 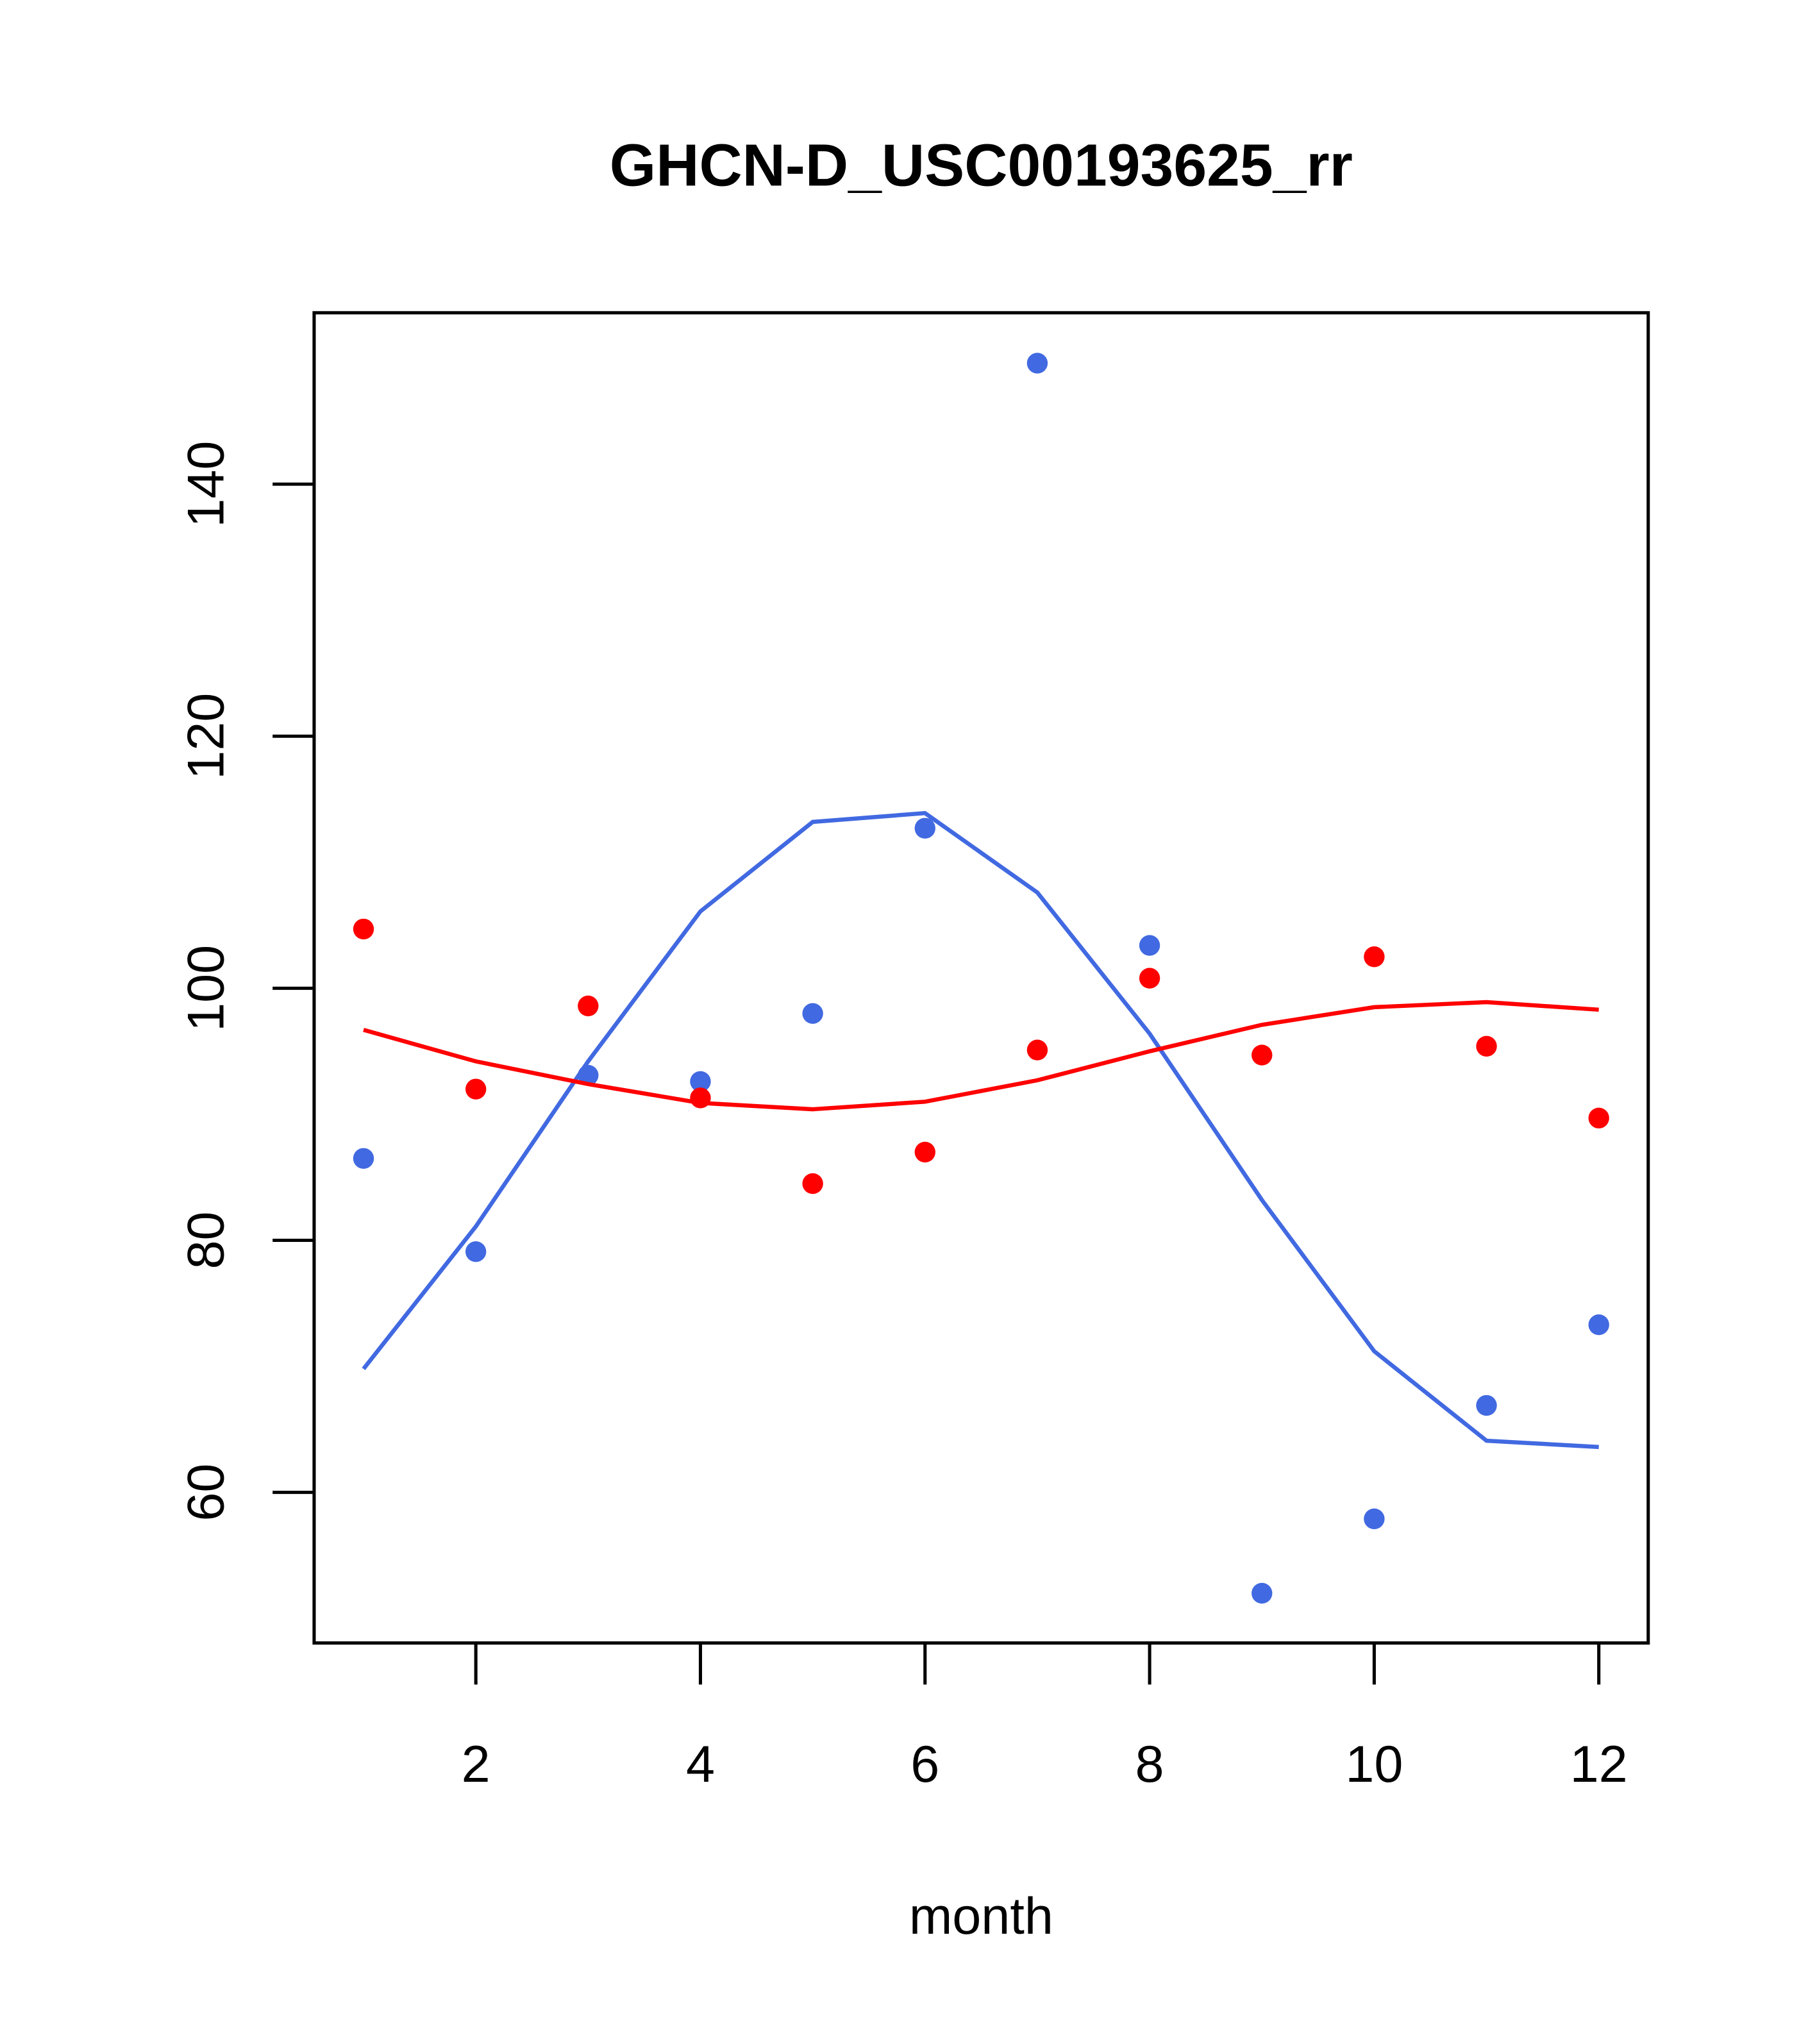 What do you see at coordinates (981, 1056) in the screenshot?
I see `red-line-series` at bounding box center [981, 1056].